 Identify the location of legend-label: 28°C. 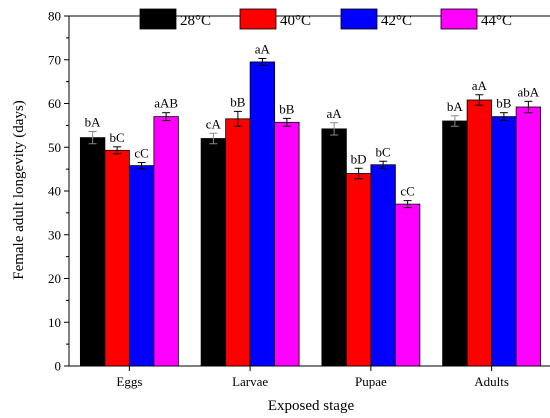
(195, 21).